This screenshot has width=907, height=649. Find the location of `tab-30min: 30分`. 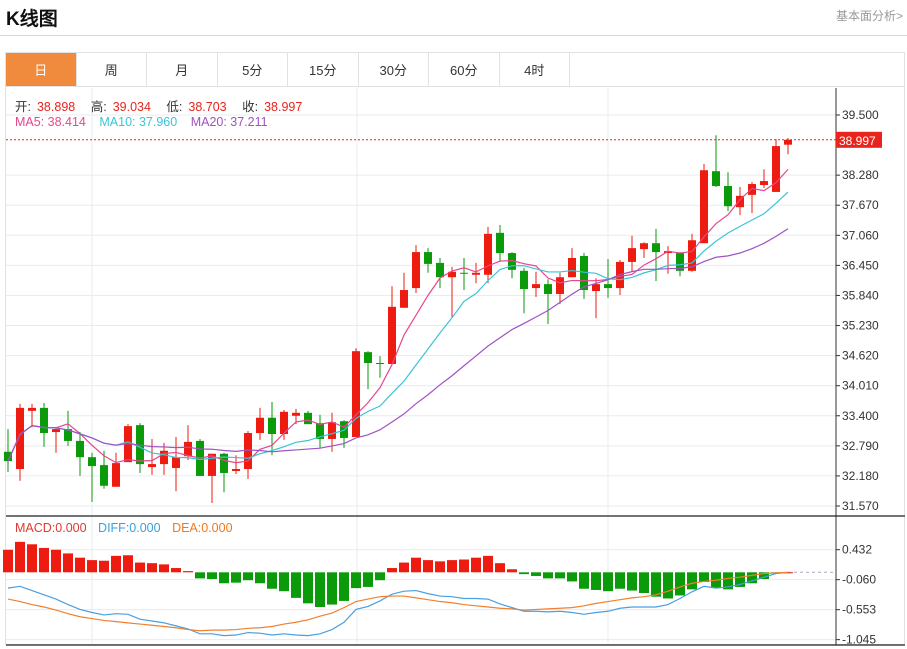

tab-30min: 30分 is located at coordinates (394, 69).